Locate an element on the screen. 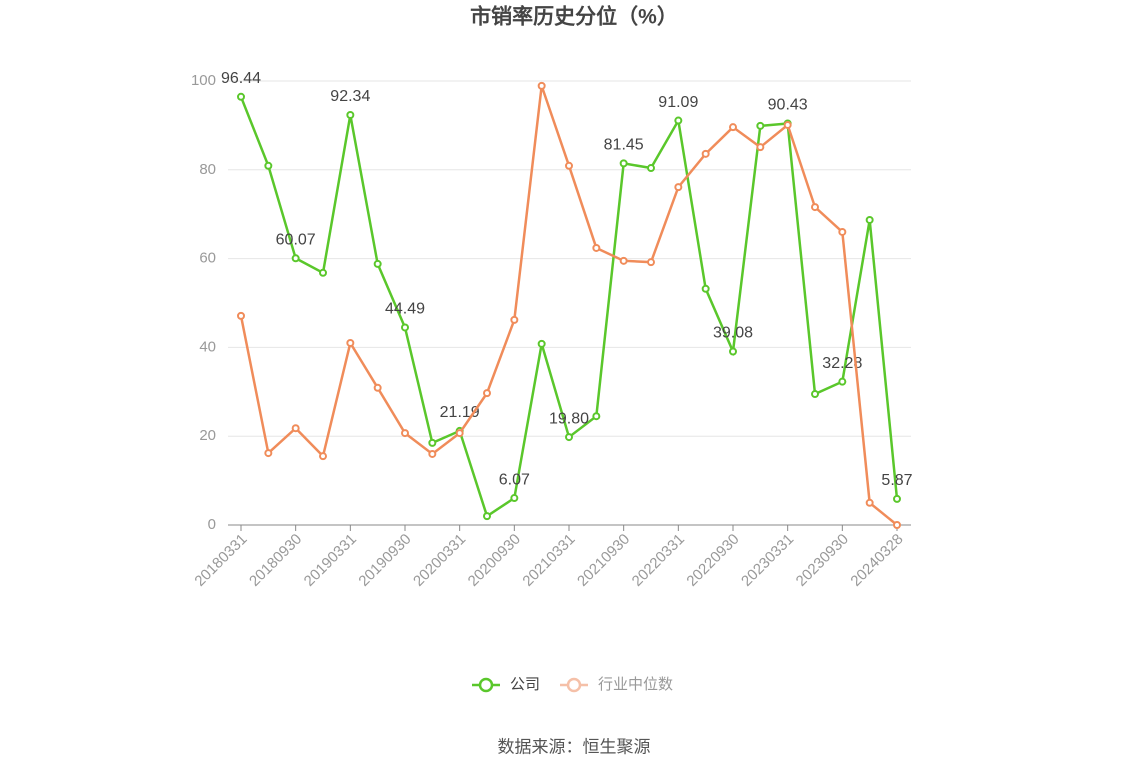 This screenshot has width=1148, height=776. data-label: 32.28 is located at coordinates (842, 363).